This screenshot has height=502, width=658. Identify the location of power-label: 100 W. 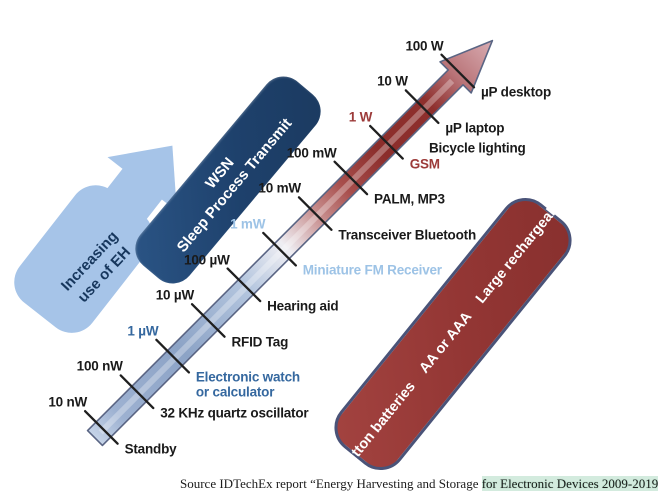
(424, 46).